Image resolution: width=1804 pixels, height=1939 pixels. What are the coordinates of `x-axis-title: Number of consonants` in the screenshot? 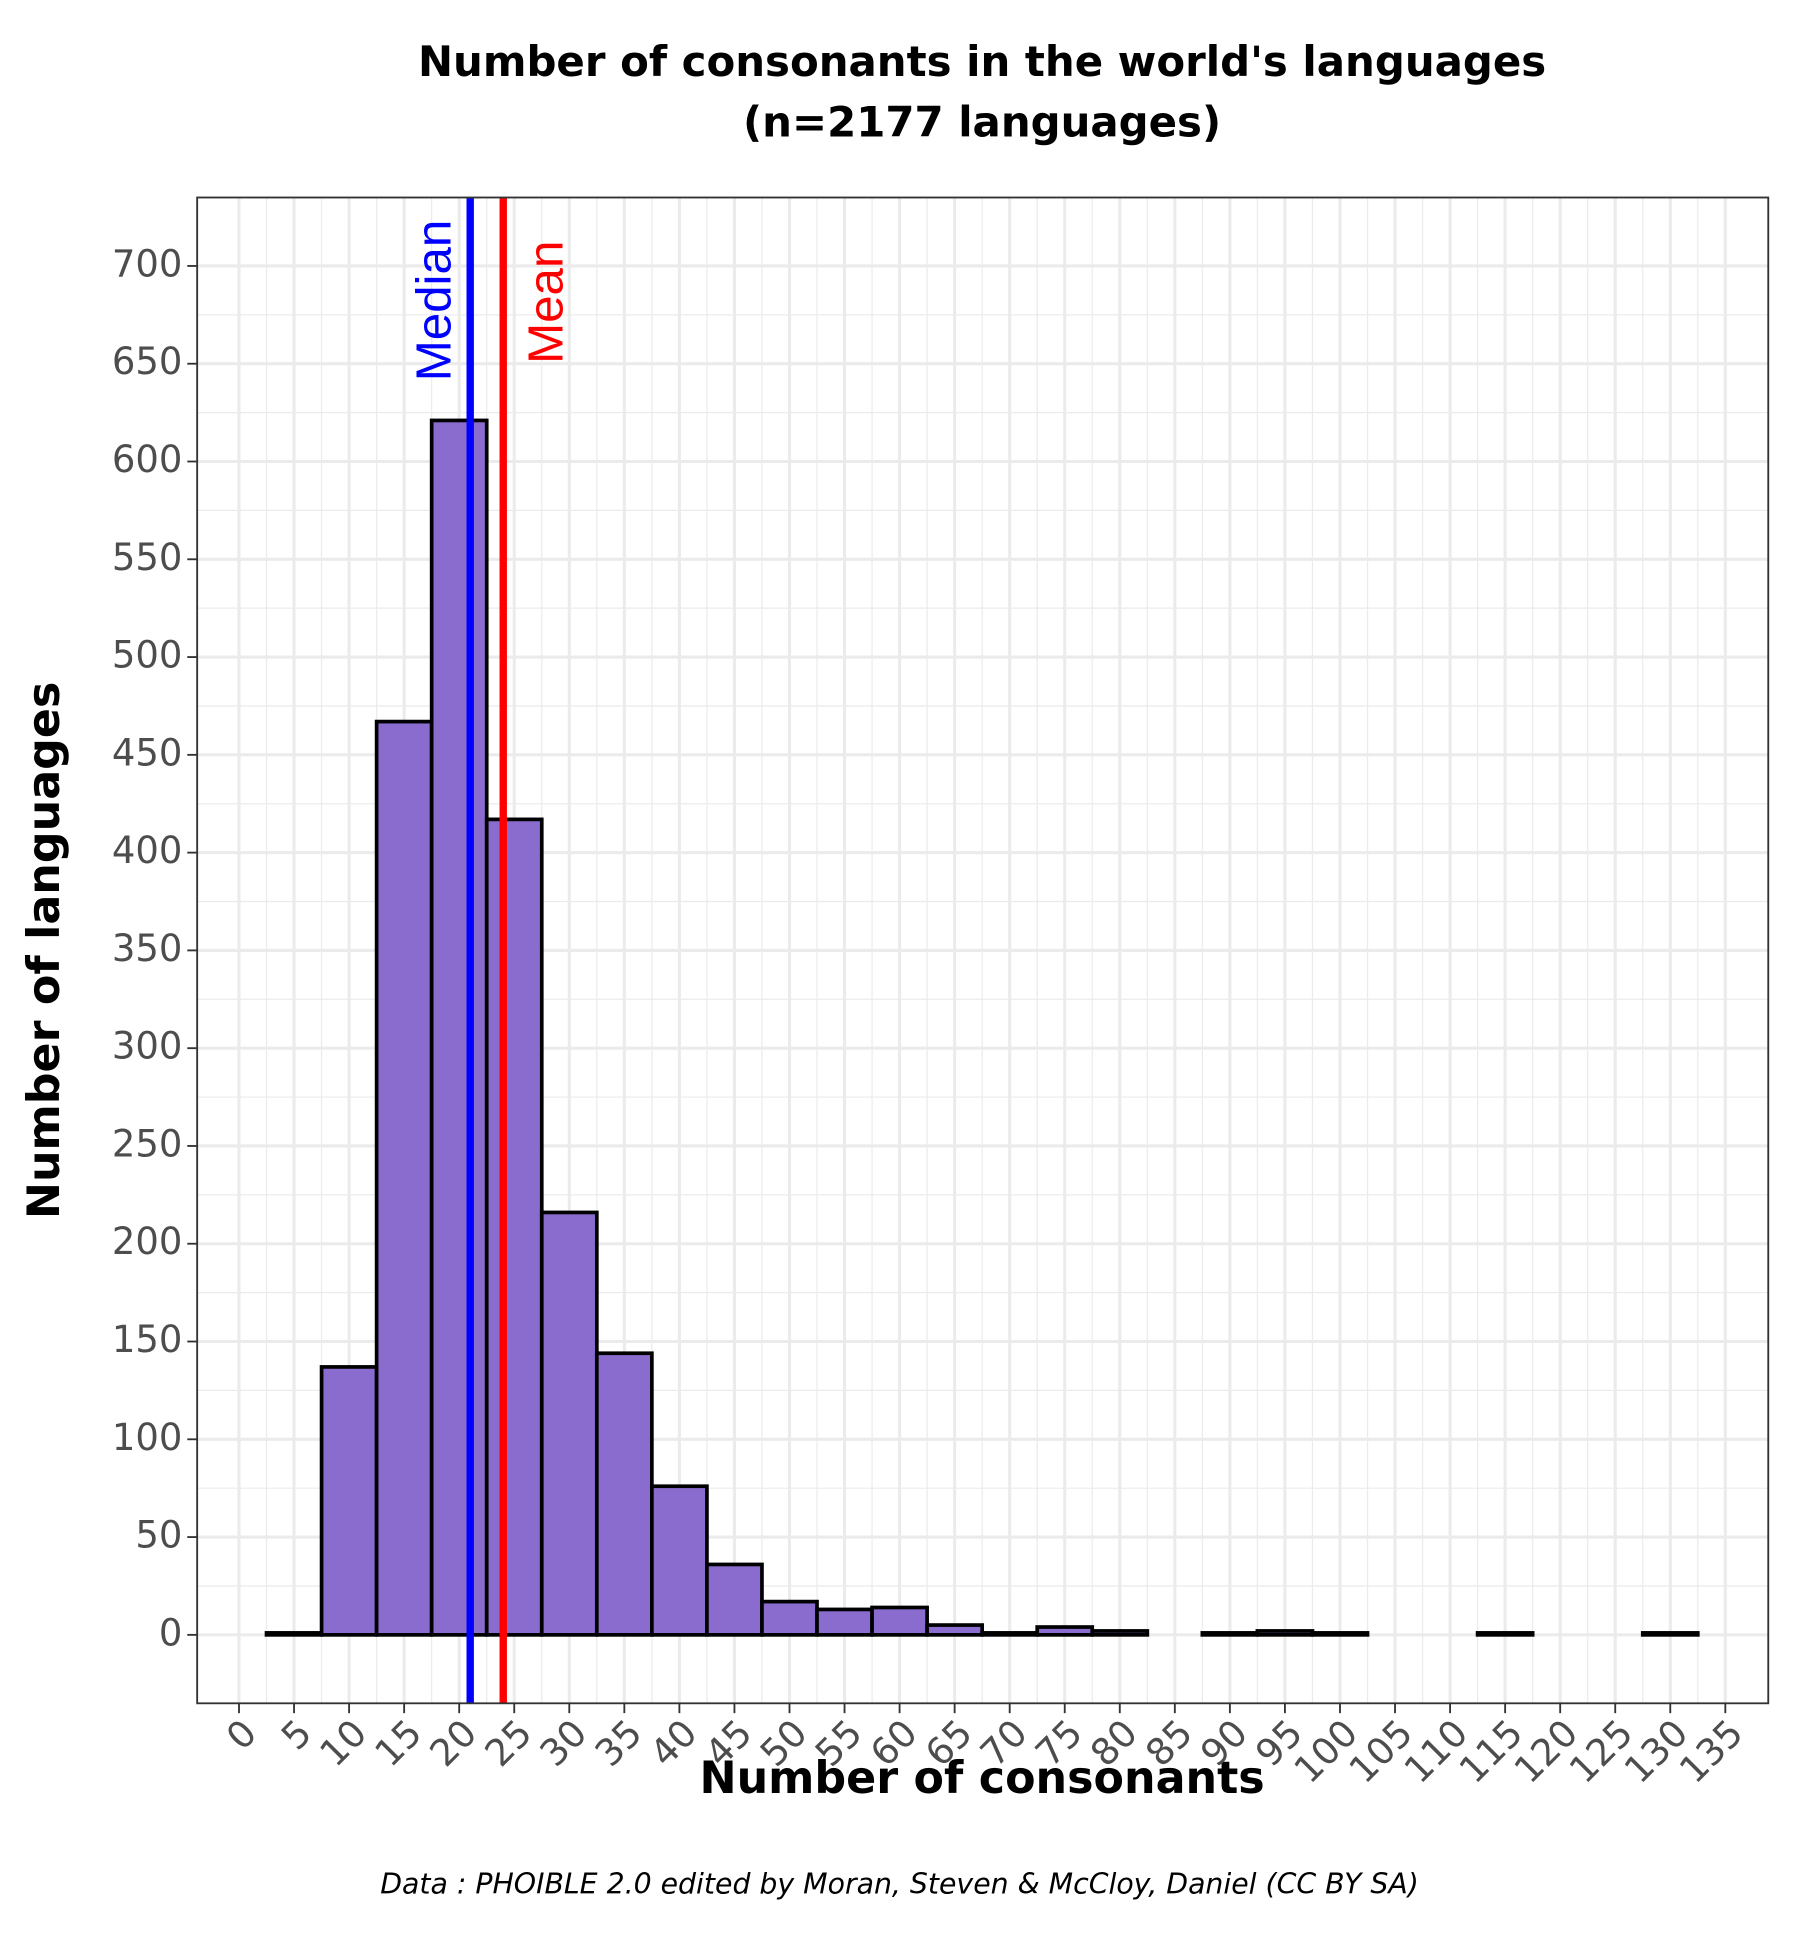 It's located at (981, 1778).